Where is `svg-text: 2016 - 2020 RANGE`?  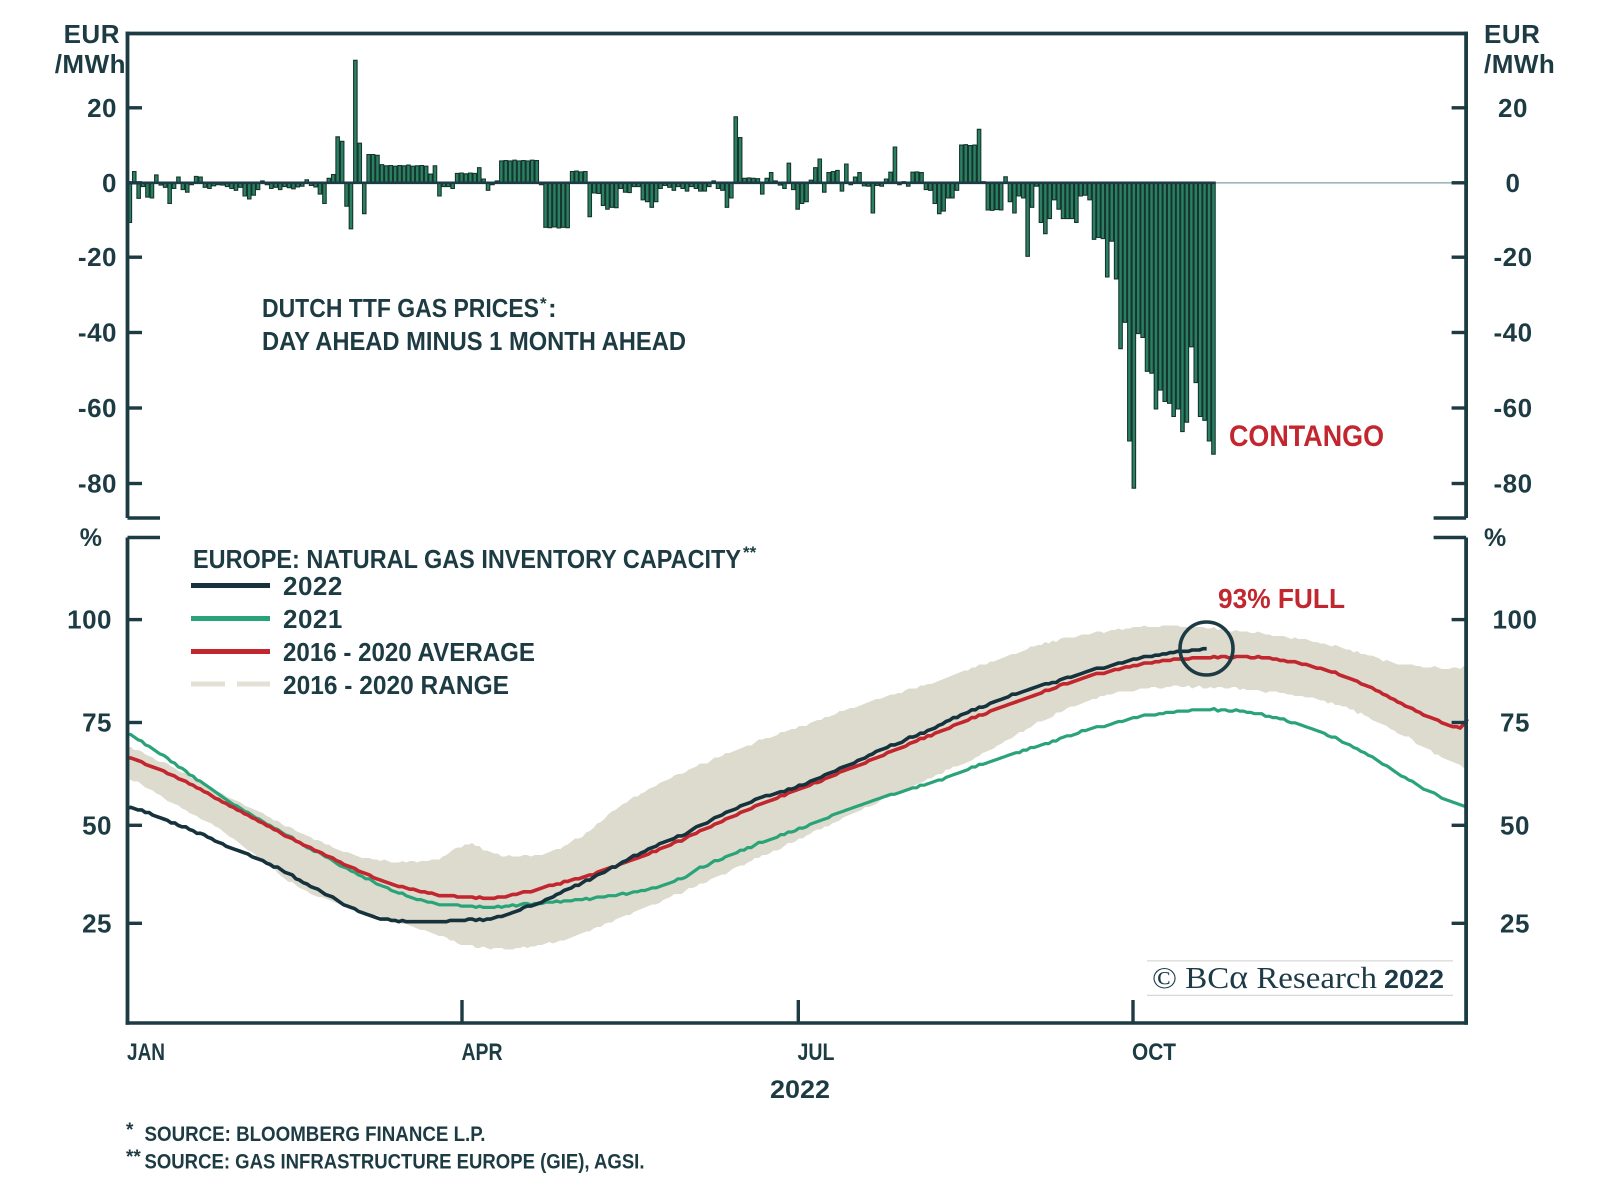
svg-text: 2016 - 2020 RANGE is located at coordinates (396, 685).